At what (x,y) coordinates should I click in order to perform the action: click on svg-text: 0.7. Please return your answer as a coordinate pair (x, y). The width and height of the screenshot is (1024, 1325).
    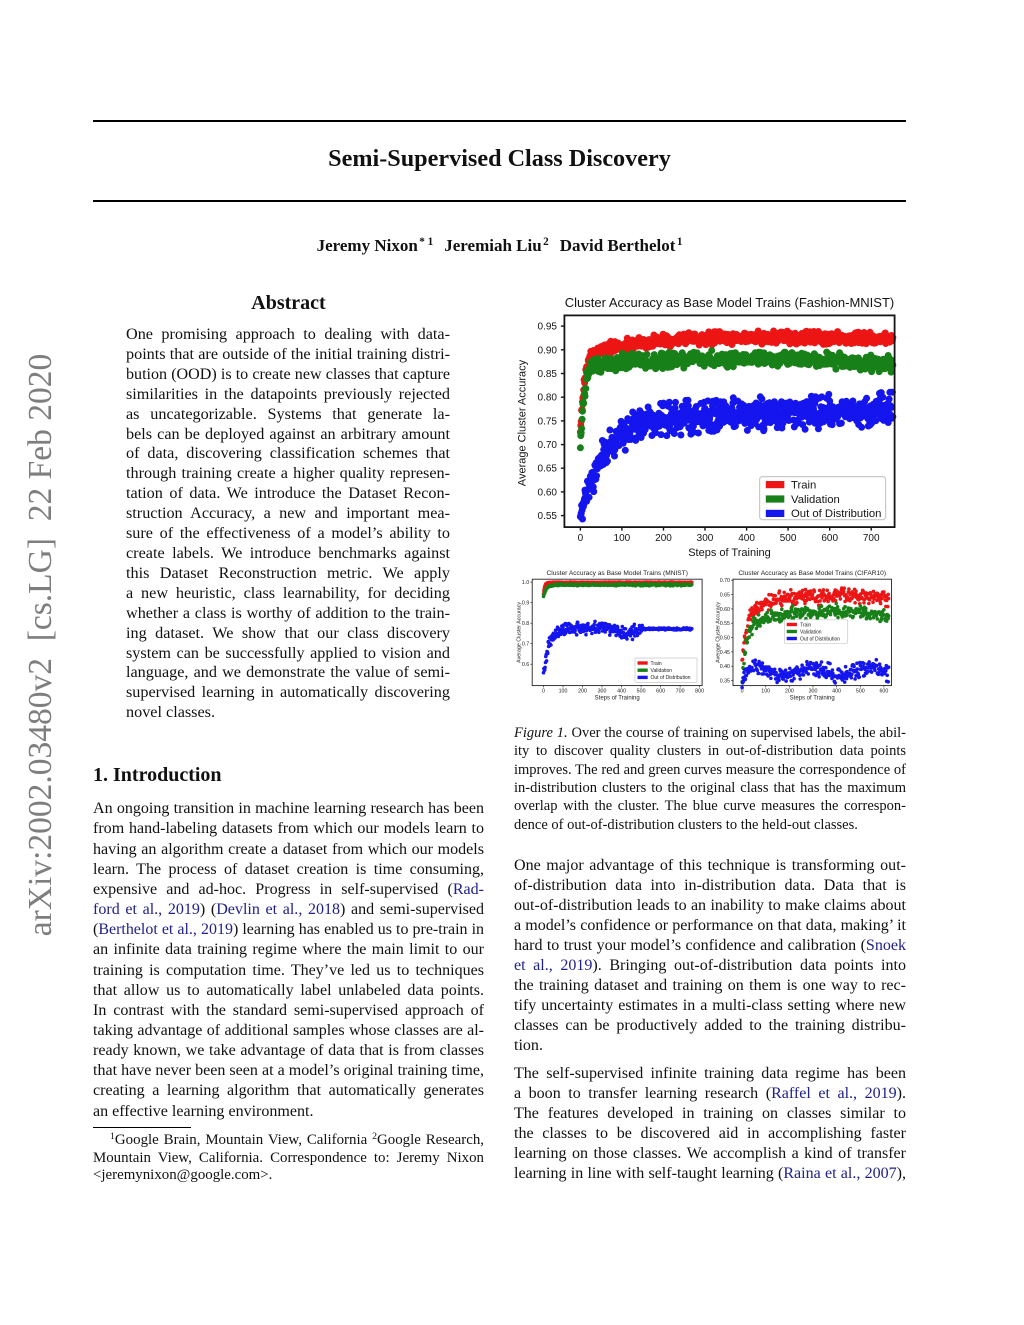
    Looking at the image, I should click on (525, 645).